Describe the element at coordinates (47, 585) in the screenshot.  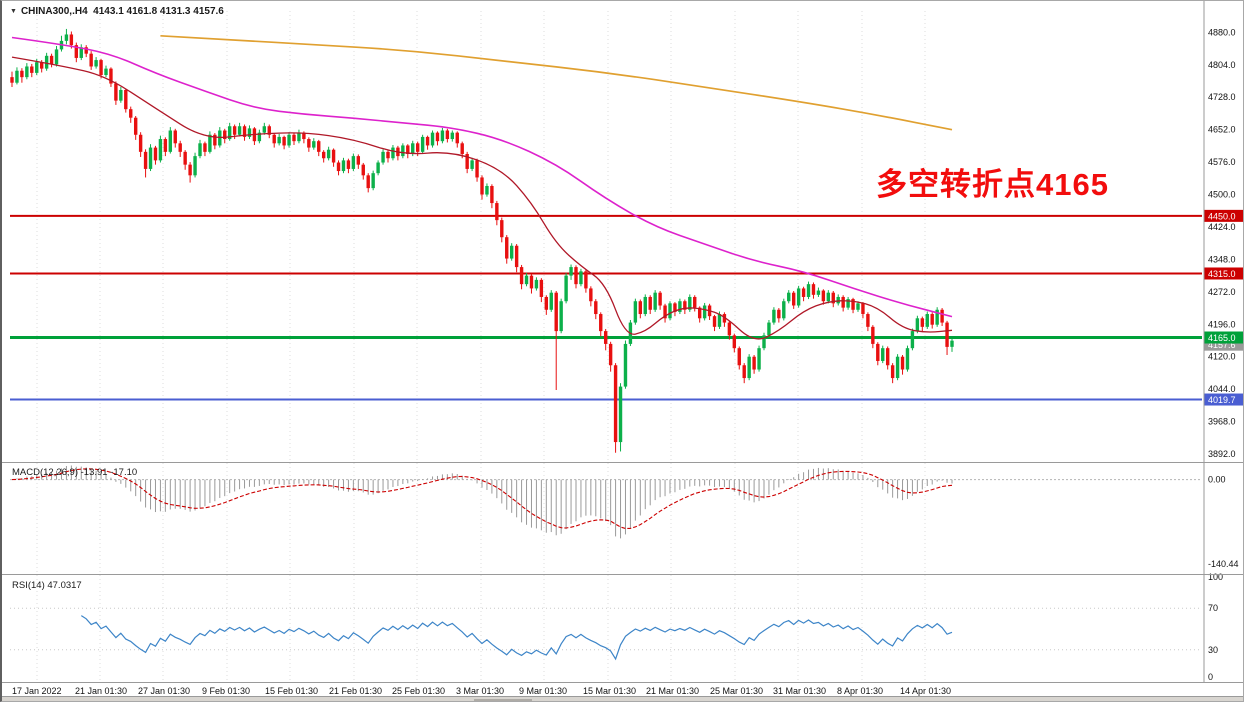
I see `rsi-indicator-label: RSI(14) 47.0317` at that location.